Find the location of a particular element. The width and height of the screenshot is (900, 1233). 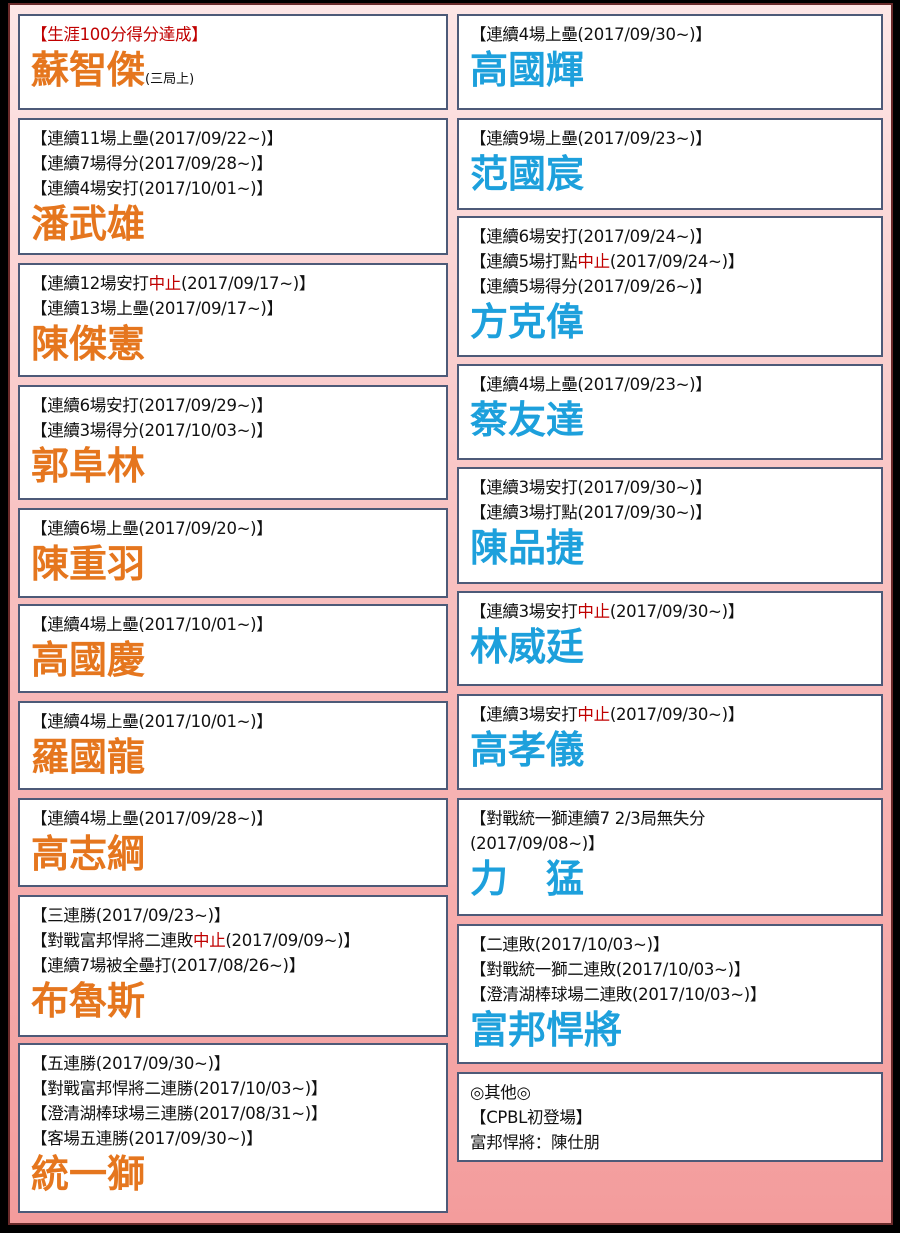

player-name: 統一獅 is located at coordinates (238, 1174).